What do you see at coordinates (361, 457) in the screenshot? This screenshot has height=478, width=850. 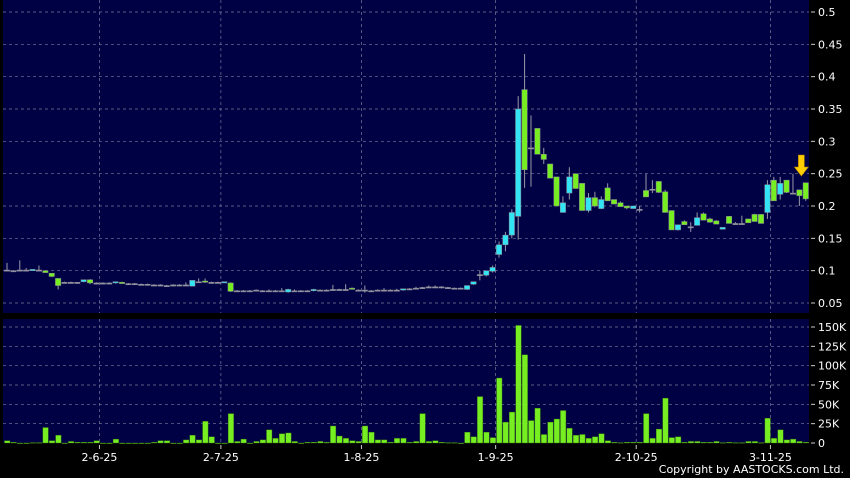 I see `date-tick-label: 1-8-25` at bounding box center [361, 457].